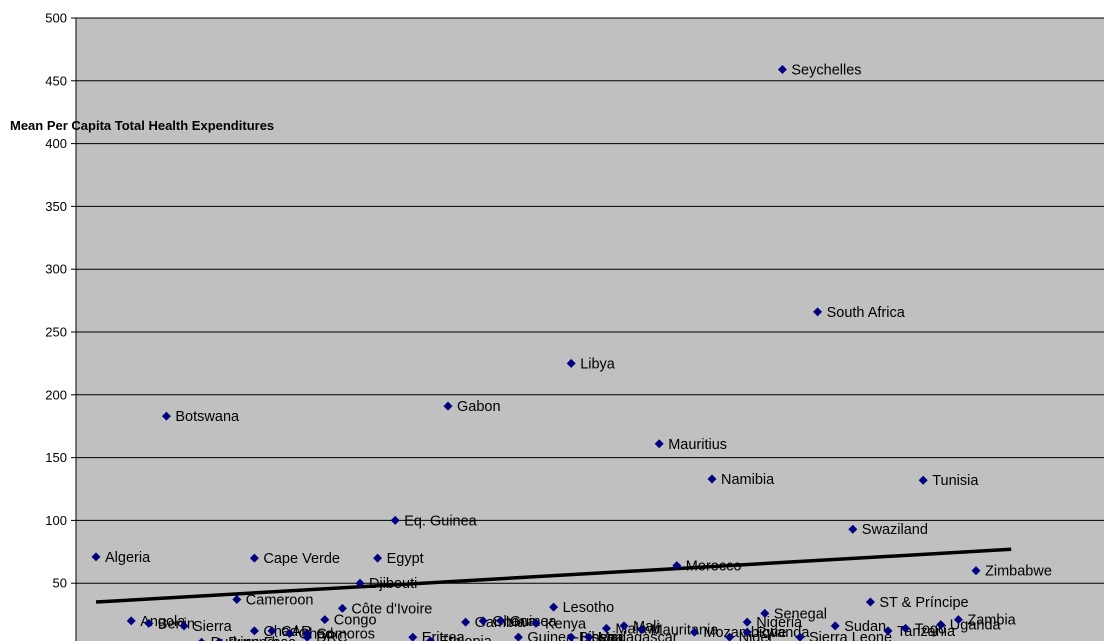  Describe the element at coordinates (393, 584) in the screenshot. I see `data-point-label: Djibouti` at that location.